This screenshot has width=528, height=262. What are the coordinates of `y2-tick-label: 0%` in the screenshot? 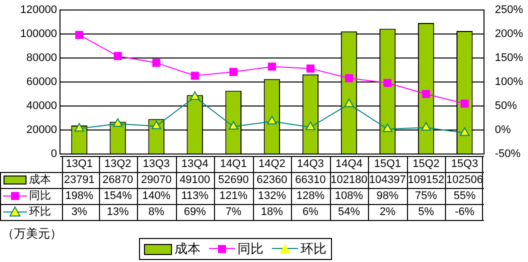 It's located at (502, 130).